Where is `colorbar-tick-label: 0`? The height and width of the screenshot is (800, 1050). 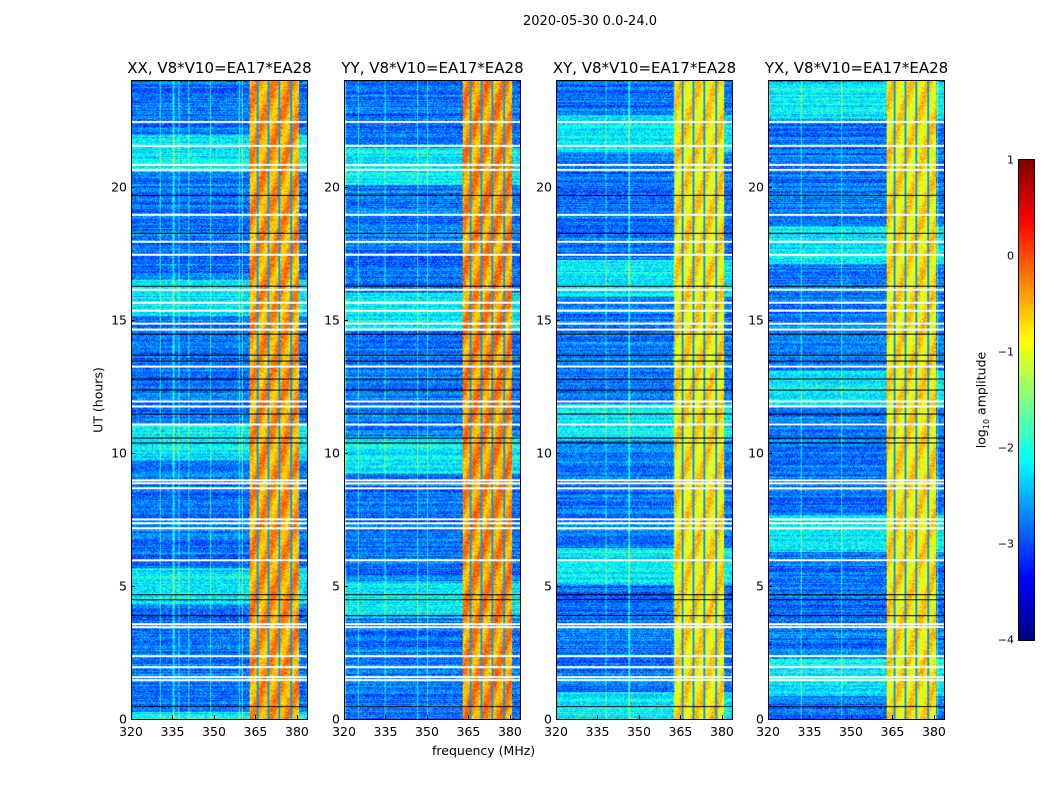
colorbar-tick-label: 0 is located at coordinates (1010, 256).